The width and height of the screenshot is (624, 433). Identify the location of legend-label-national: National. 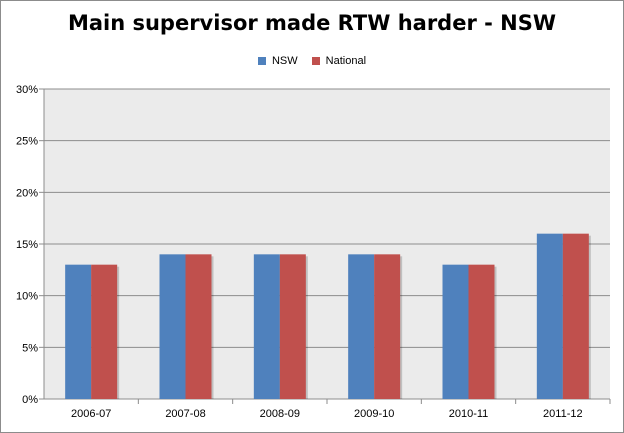
(346, 61).